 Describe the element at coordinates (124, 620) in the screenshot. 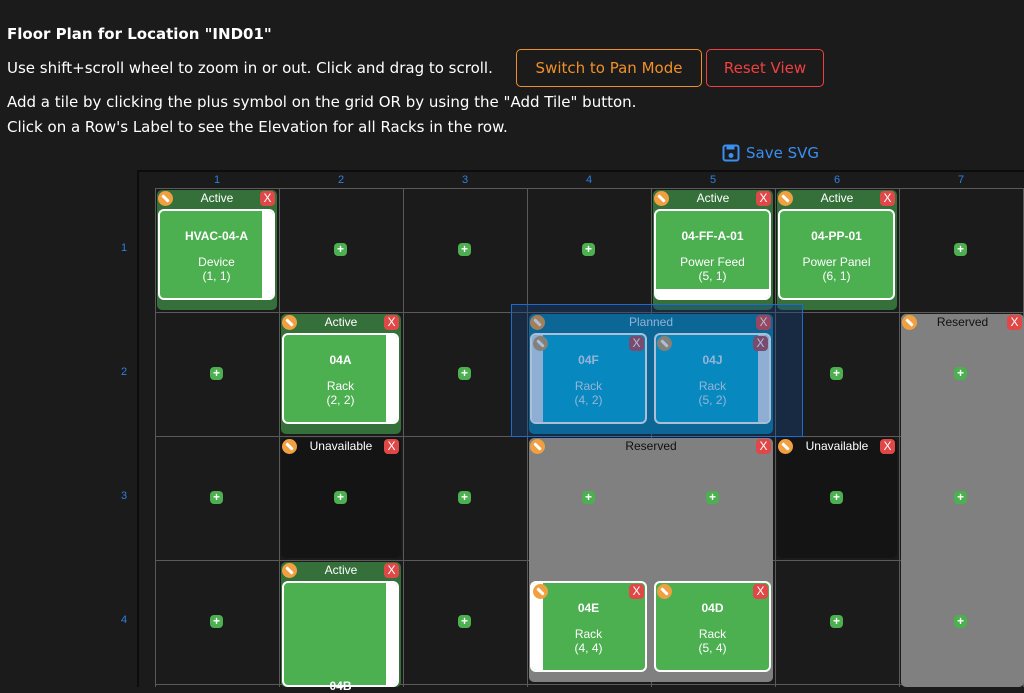

I see `row-label: 4` at that location.